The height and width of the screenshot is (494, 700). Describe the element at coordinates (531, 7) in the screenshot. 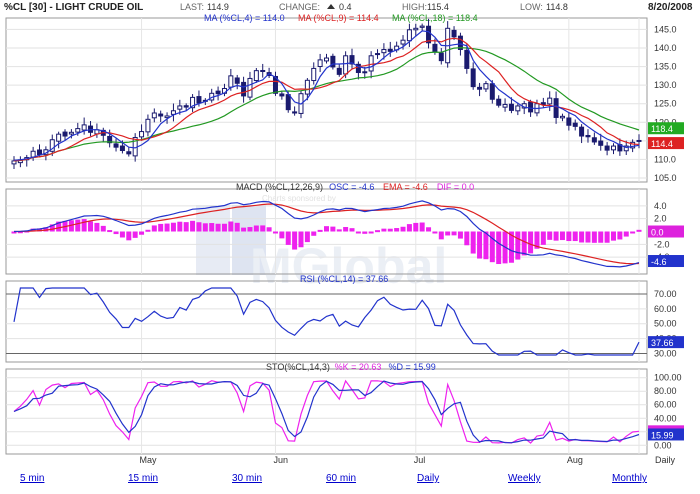

I see `low-label: LOW:` at that location.